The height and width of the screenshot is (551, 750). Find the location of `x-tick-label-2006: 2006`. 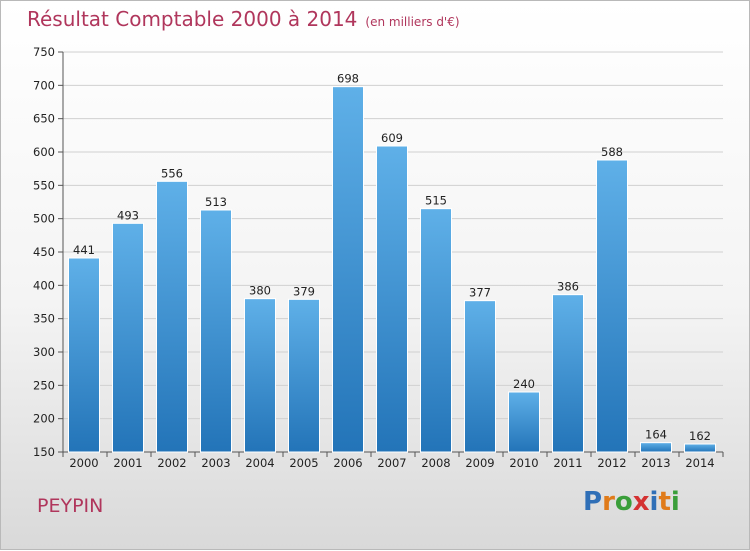

x-tick-label-2006: 2006 is located at coordinates (347, 463).